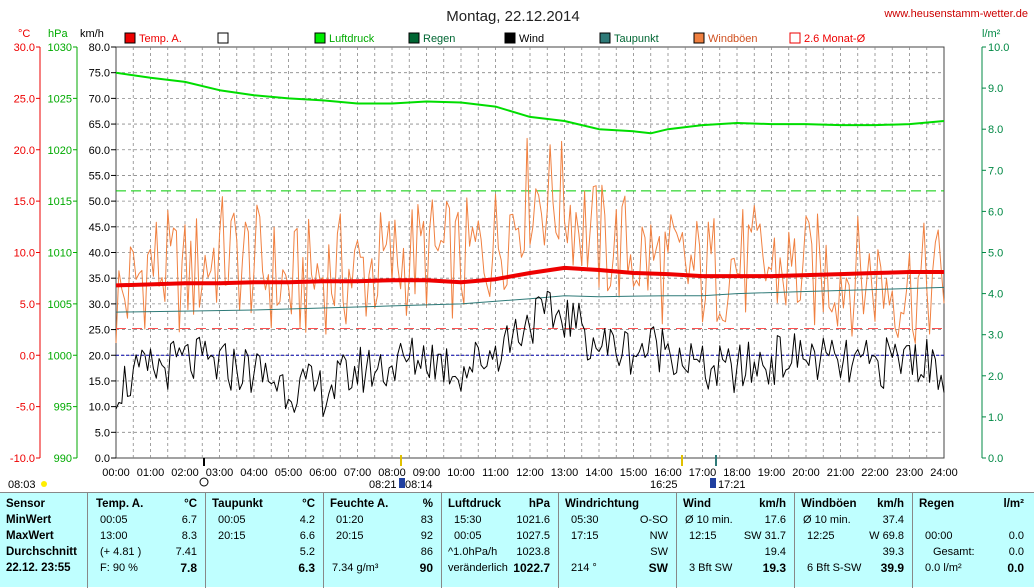  Describe the element at coordinates (890, 504) in the screenshot. I see `gust-unit-label: km/h` at that location.